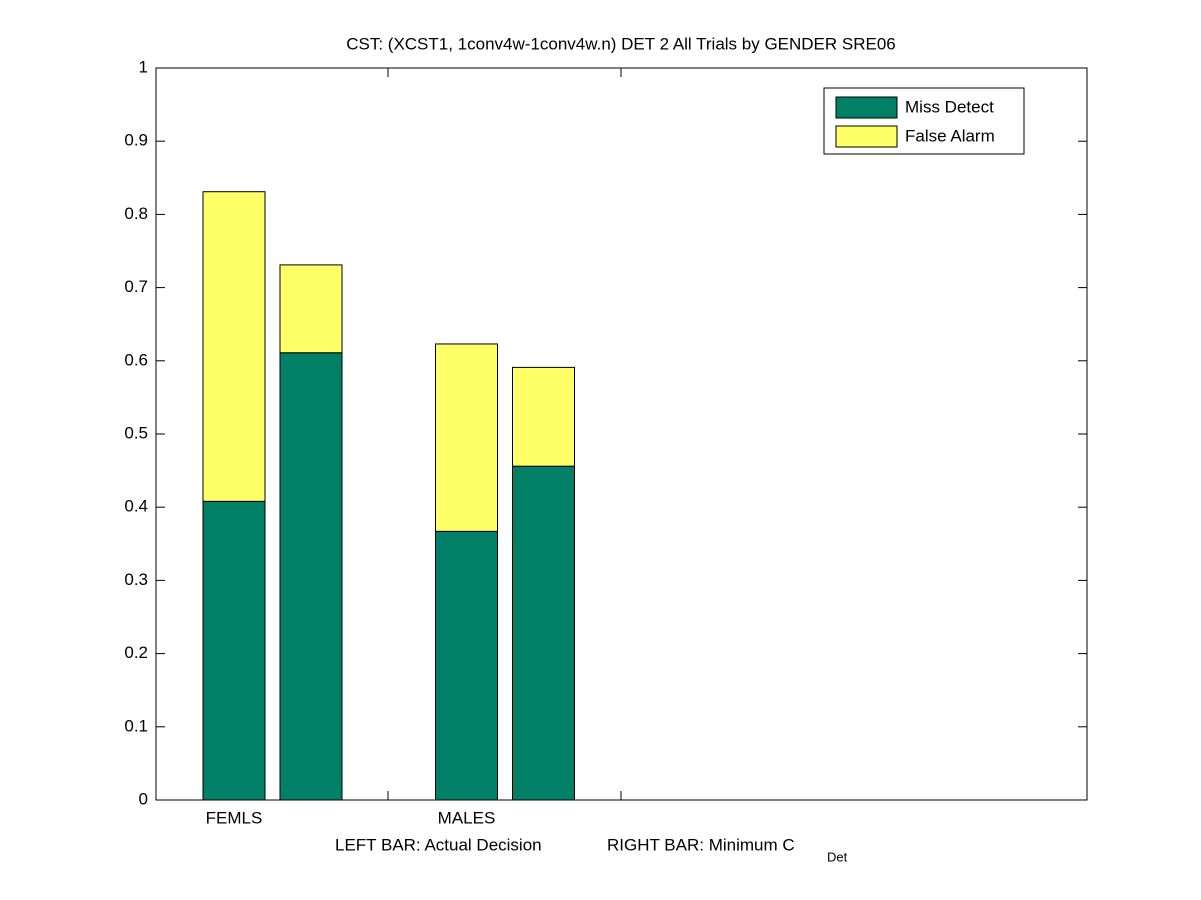 This screenshot has width=1201, height=900. Describe the element at coordinates (143, 66) in the screenshot. I see `y-tick-label: 1` at that location.